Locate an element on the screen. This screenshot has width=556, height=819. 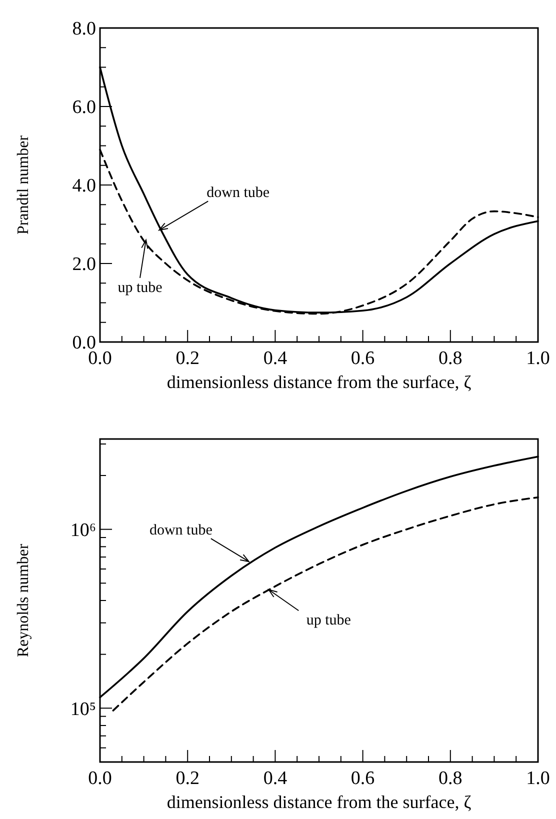
y-tick-label: 10⁵ is located at coordinates (83, 709).